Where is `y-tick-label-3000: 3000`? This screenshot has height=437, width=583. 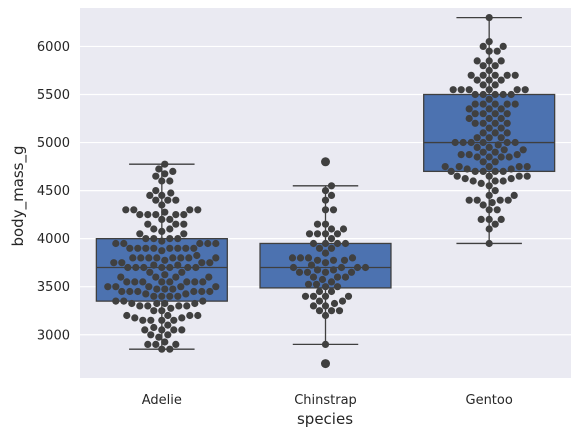
y-tick-label-3000: 3000 is located at coordinates (53, 335).